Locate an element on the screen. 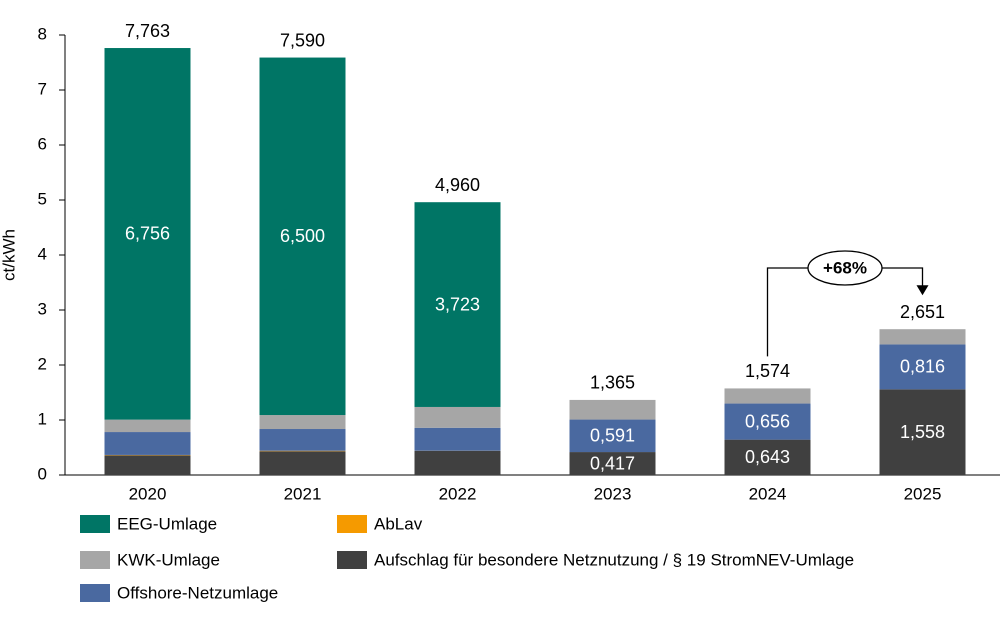 The image size is (1004, 621). data-label: 3,723 is located at coordinates (457, 304).